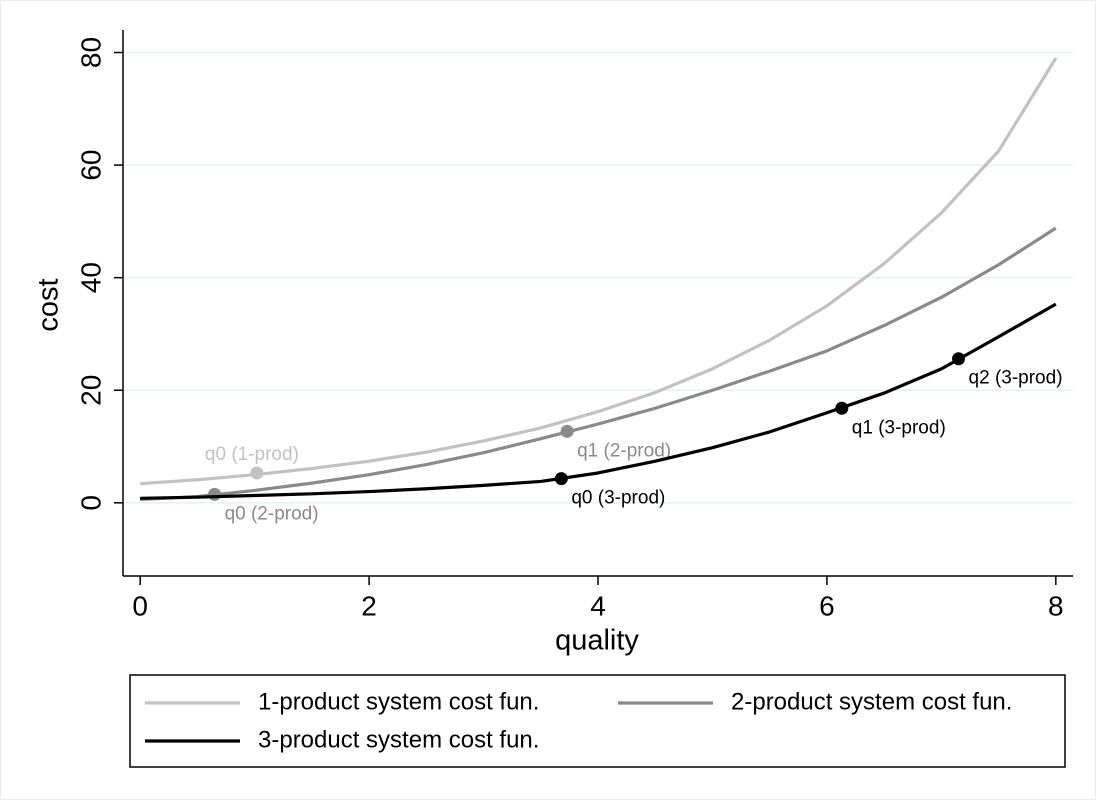  Describe the element at coordinates (1056, 605) in the screenshot. I see `x-tick-label: 8` at that location.